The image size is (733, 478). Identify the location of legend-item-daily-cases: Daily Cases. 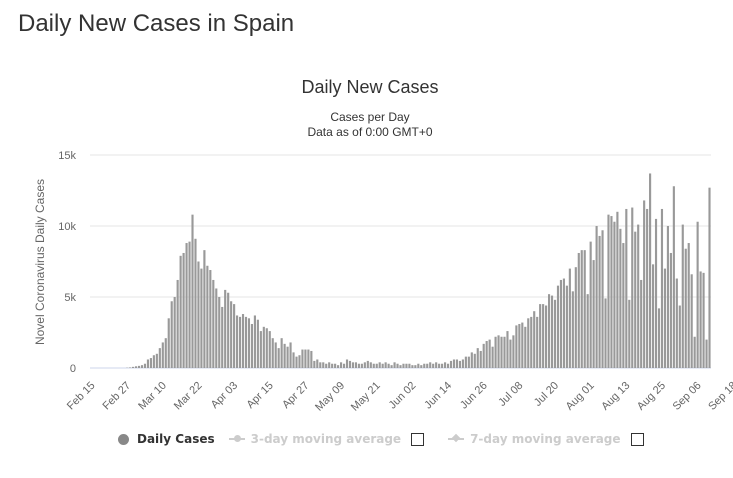
(166, 439).